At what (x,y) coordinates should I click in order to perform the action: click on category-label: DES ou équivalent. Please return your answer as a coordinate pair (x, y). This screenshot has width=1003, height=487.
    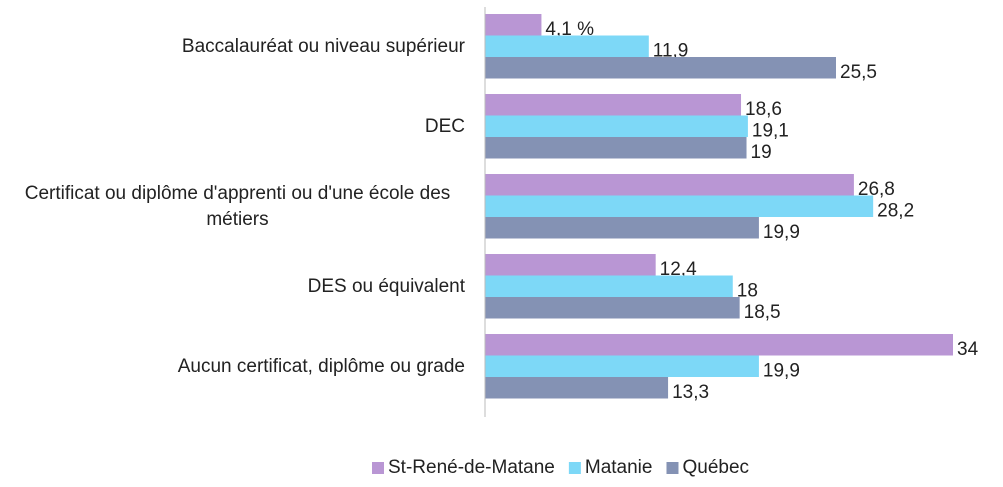
    Looking at the image, I should click on (237, 287).